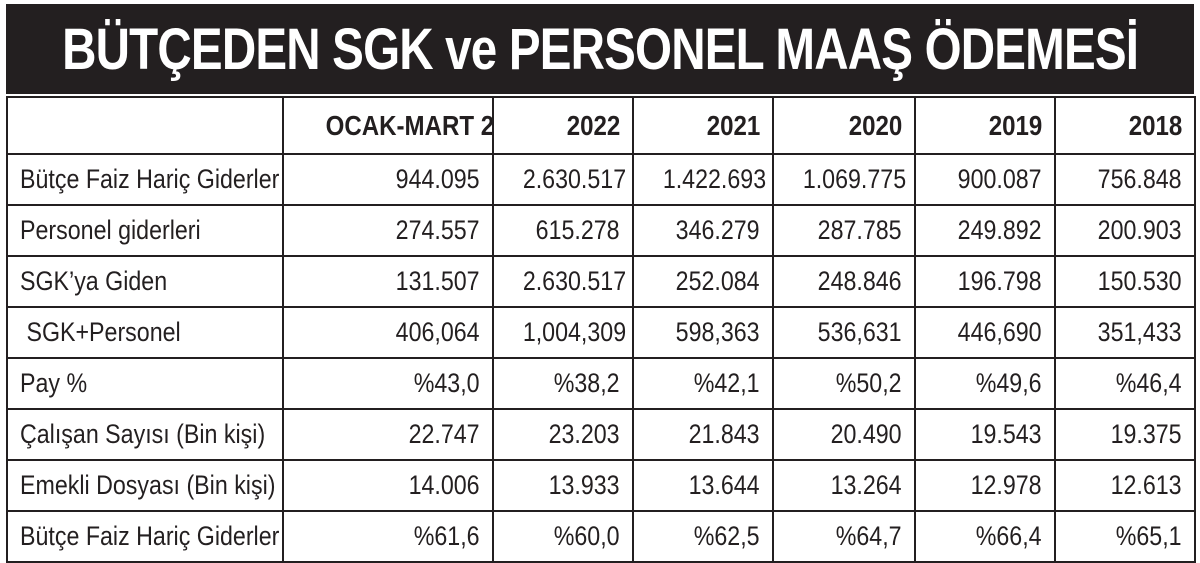  I want to click on row-label: SGK’ya Giden, so click(94, 281).